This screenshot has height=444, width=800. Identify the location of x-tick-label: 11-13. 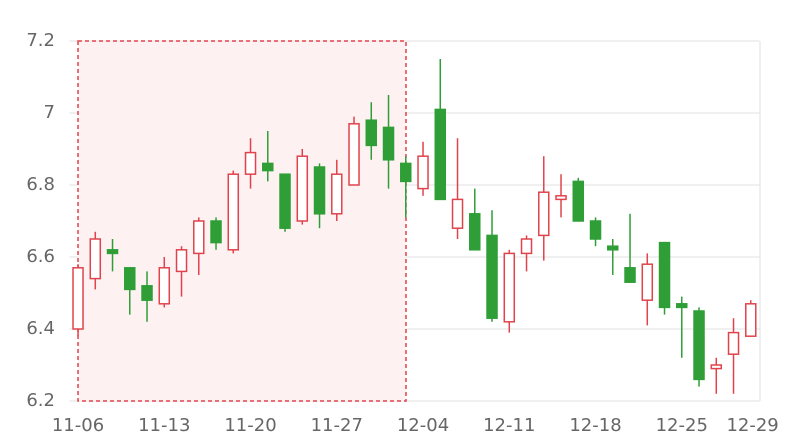
(164, 425).